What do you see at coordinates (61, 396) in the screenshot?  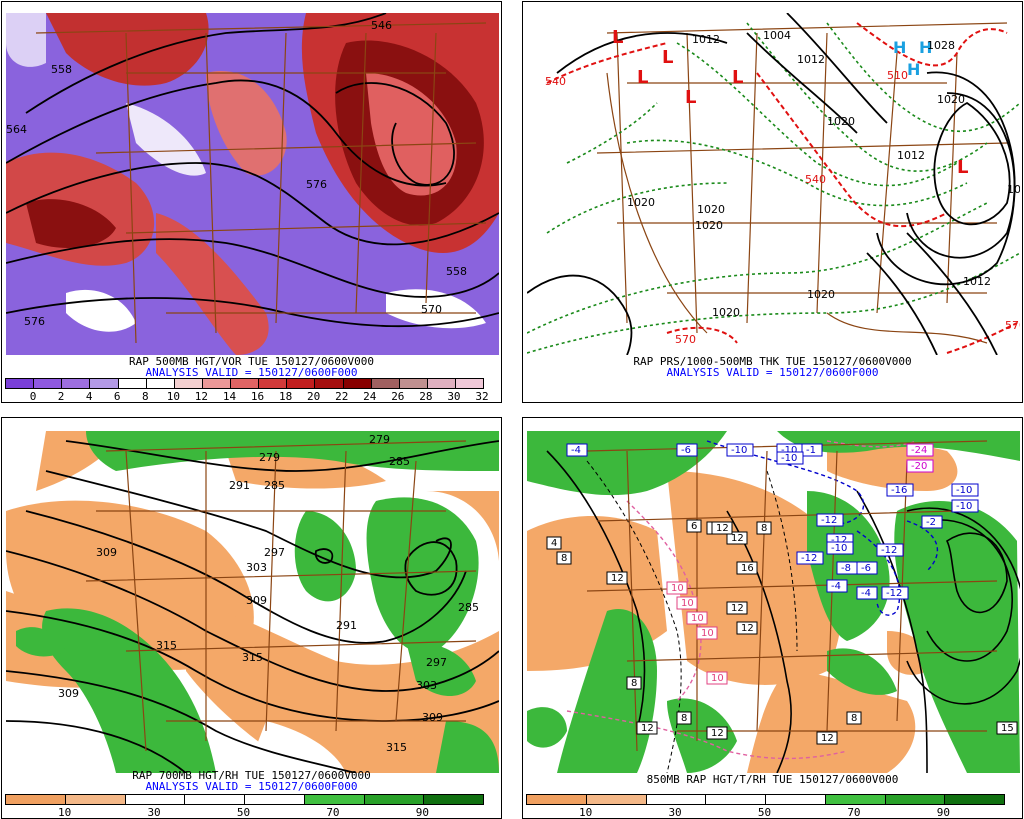 I see `colorbar-tick-label: 2` at bounding box center [61, 396].